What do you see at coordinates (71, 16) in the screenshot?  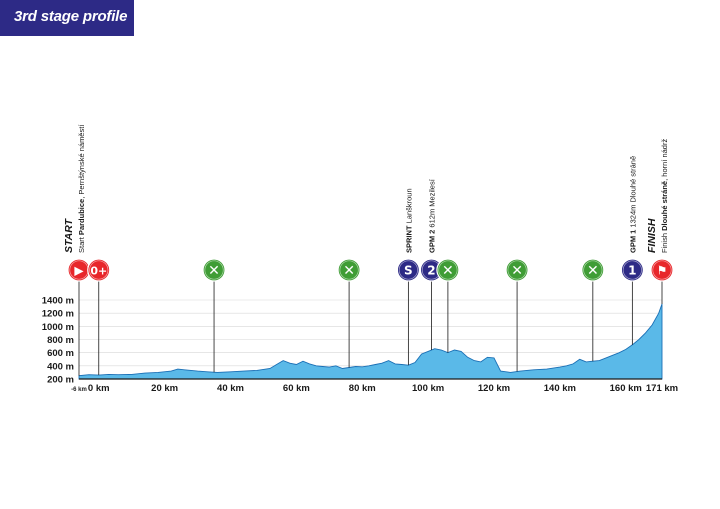 I see `page-title: 3rd stage profile` at bounding box center [71, 16].